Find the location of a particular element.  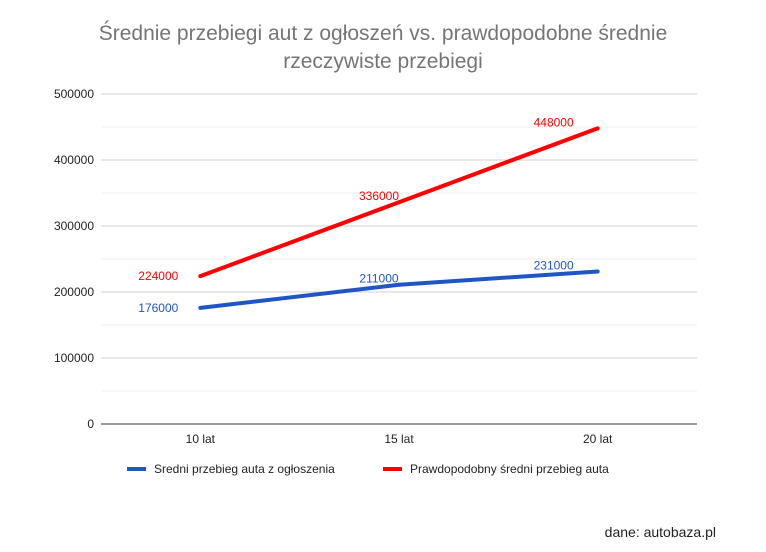

data-label: 224000 is located at coordinates (158, 276).